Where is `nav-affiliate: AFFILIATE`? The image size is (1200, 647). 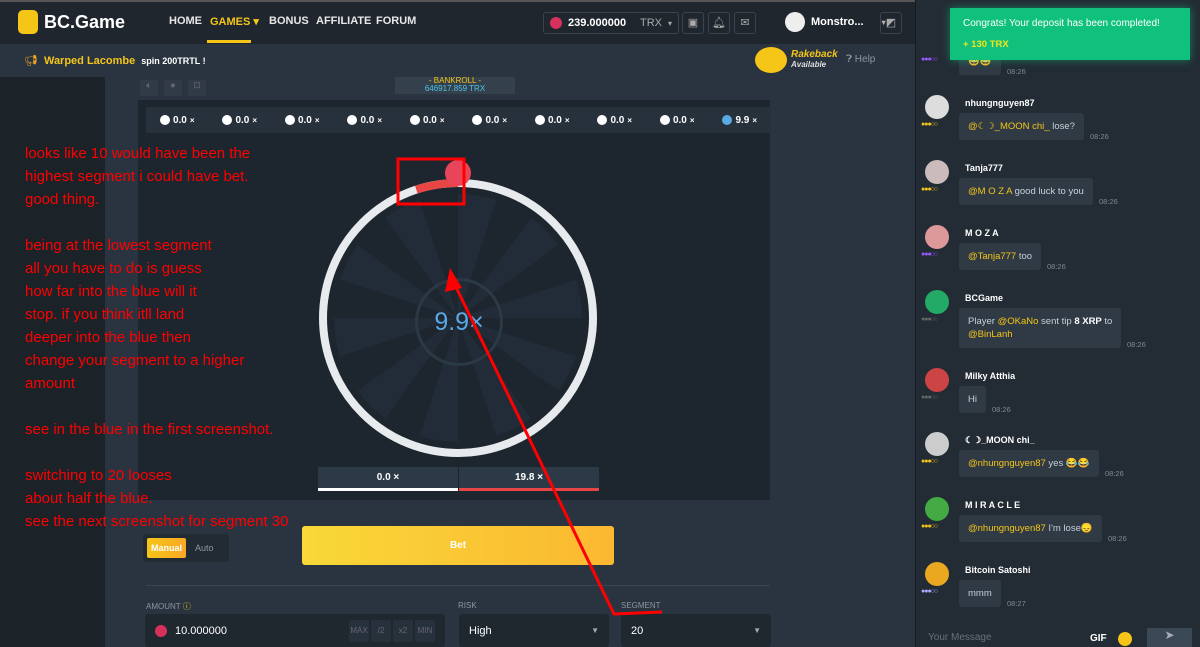 nav-affiliate: AFFILIATE is located at coordinates (344, 21).